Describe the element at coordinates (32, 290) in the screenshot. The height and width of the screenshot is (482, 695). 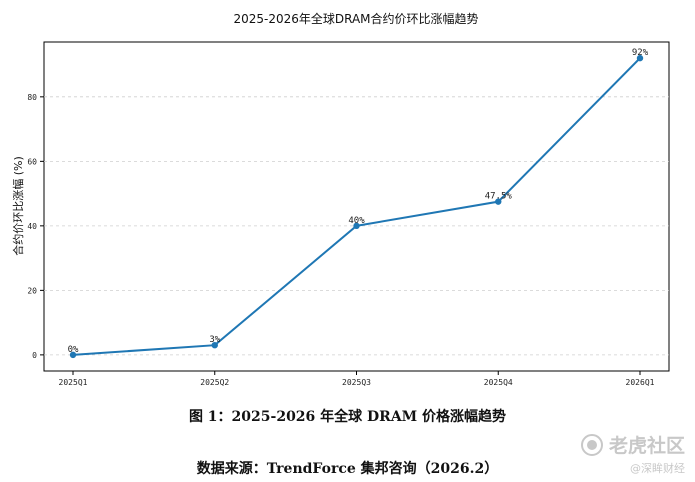
I see `y-tick-label: 20` at that location.